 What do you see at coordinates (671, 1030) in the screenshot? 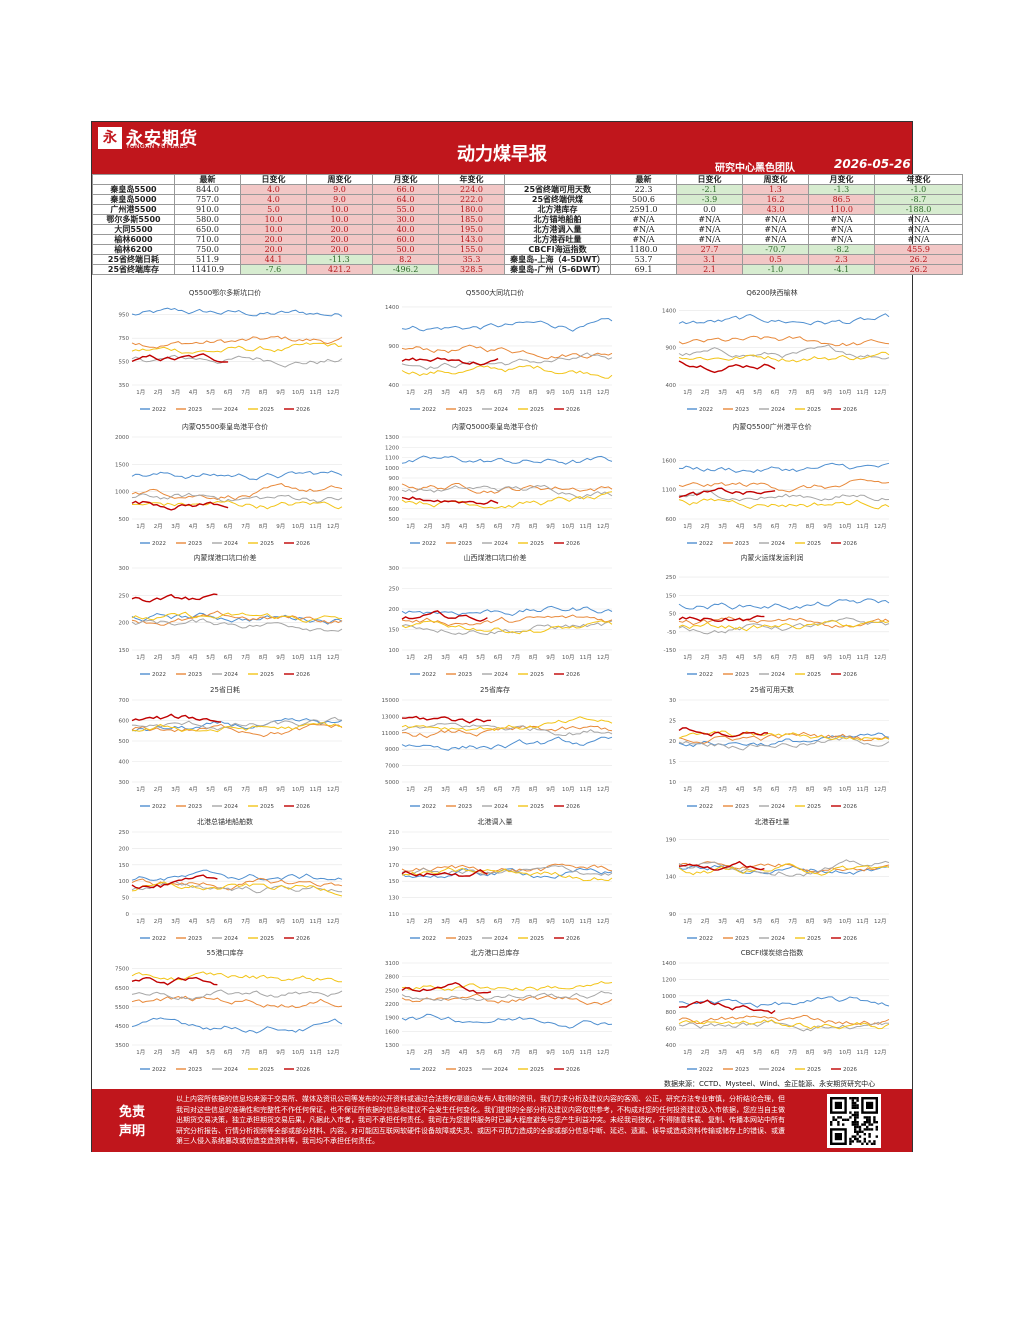
I see `y-tick-label: 600` at bounding box center [671, 1030].